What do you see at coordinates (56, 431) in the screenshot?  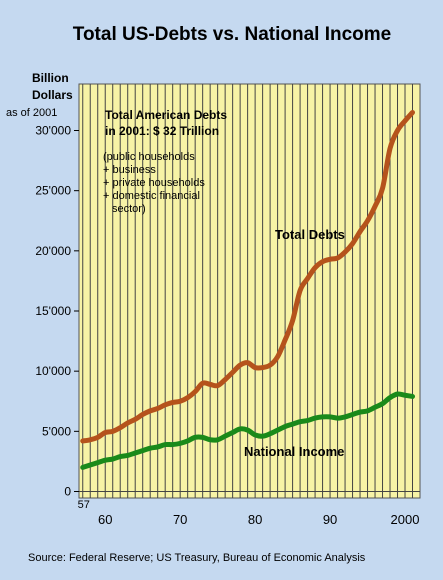 I see `y-tick-label: 5'000` at bounding box center [56, 431].